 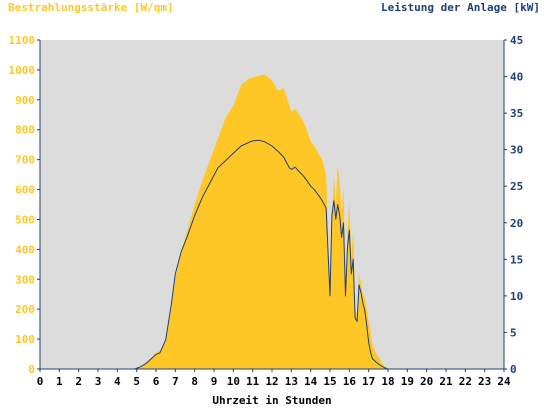 I want to click on left-tick-label: 1000, so click(x=22, y=70).